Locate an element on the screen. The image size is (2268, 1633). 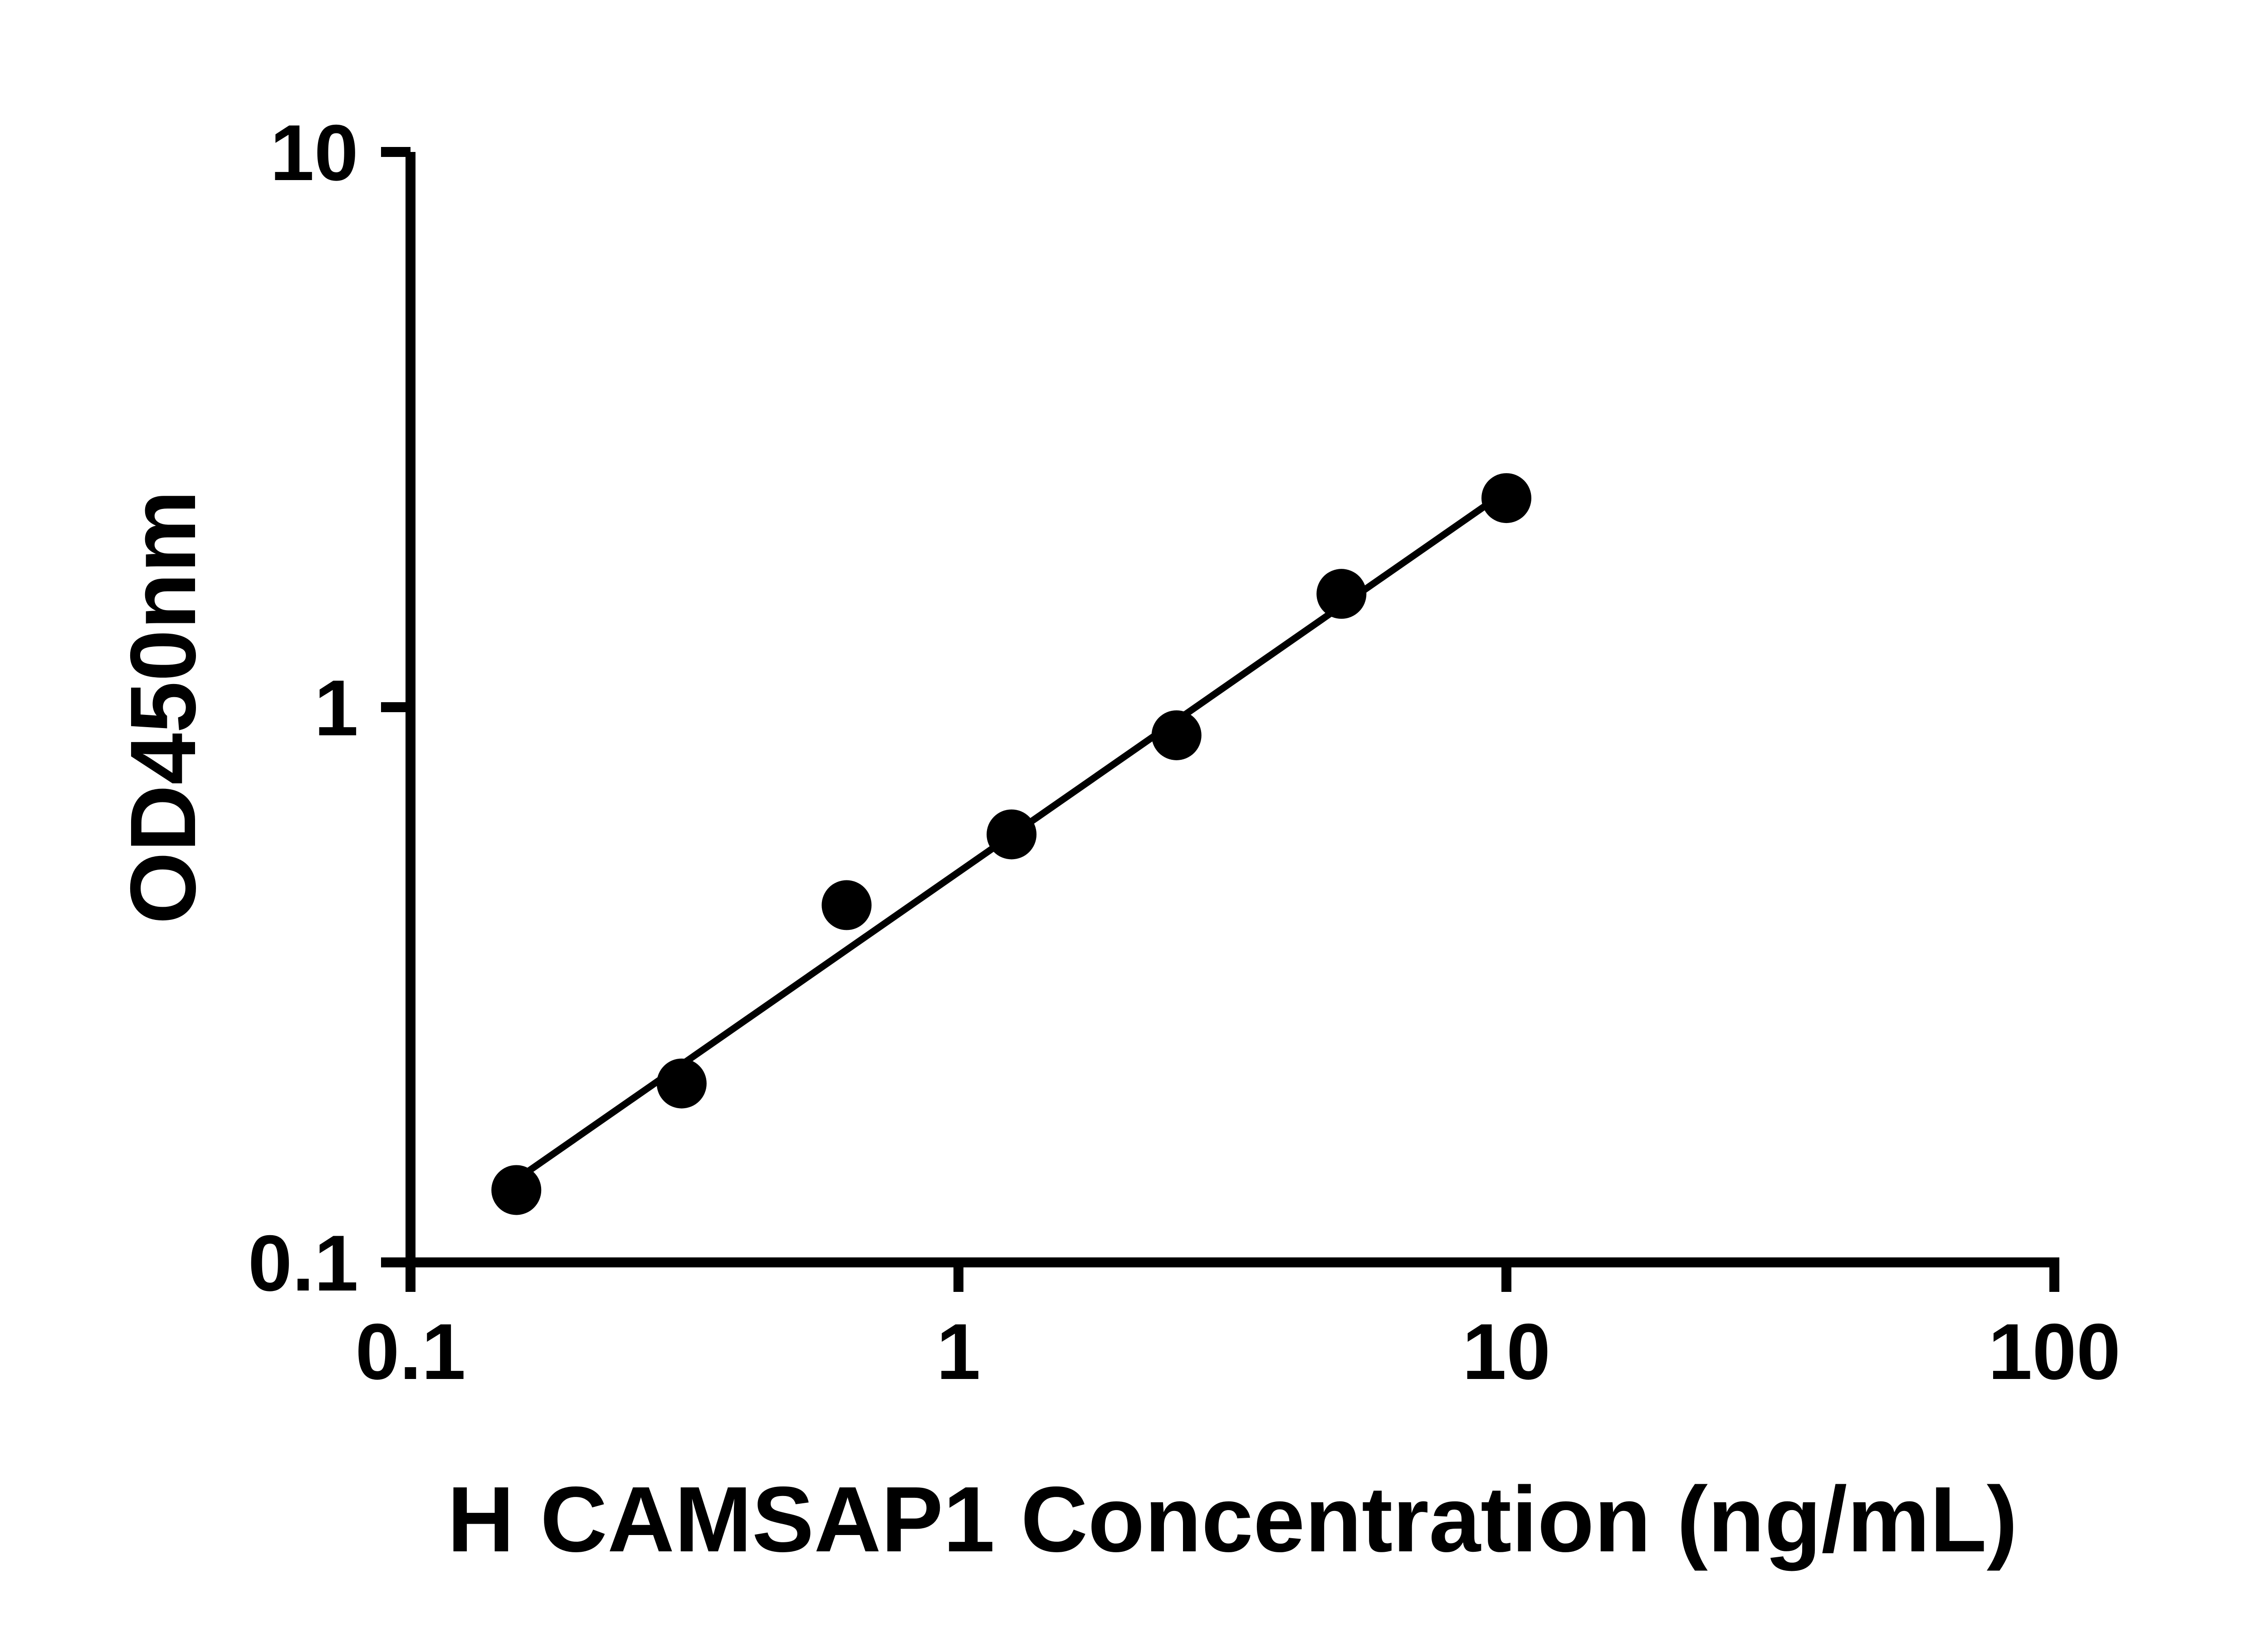
y-tick-label: 10 is located at coordinates (314, 153).